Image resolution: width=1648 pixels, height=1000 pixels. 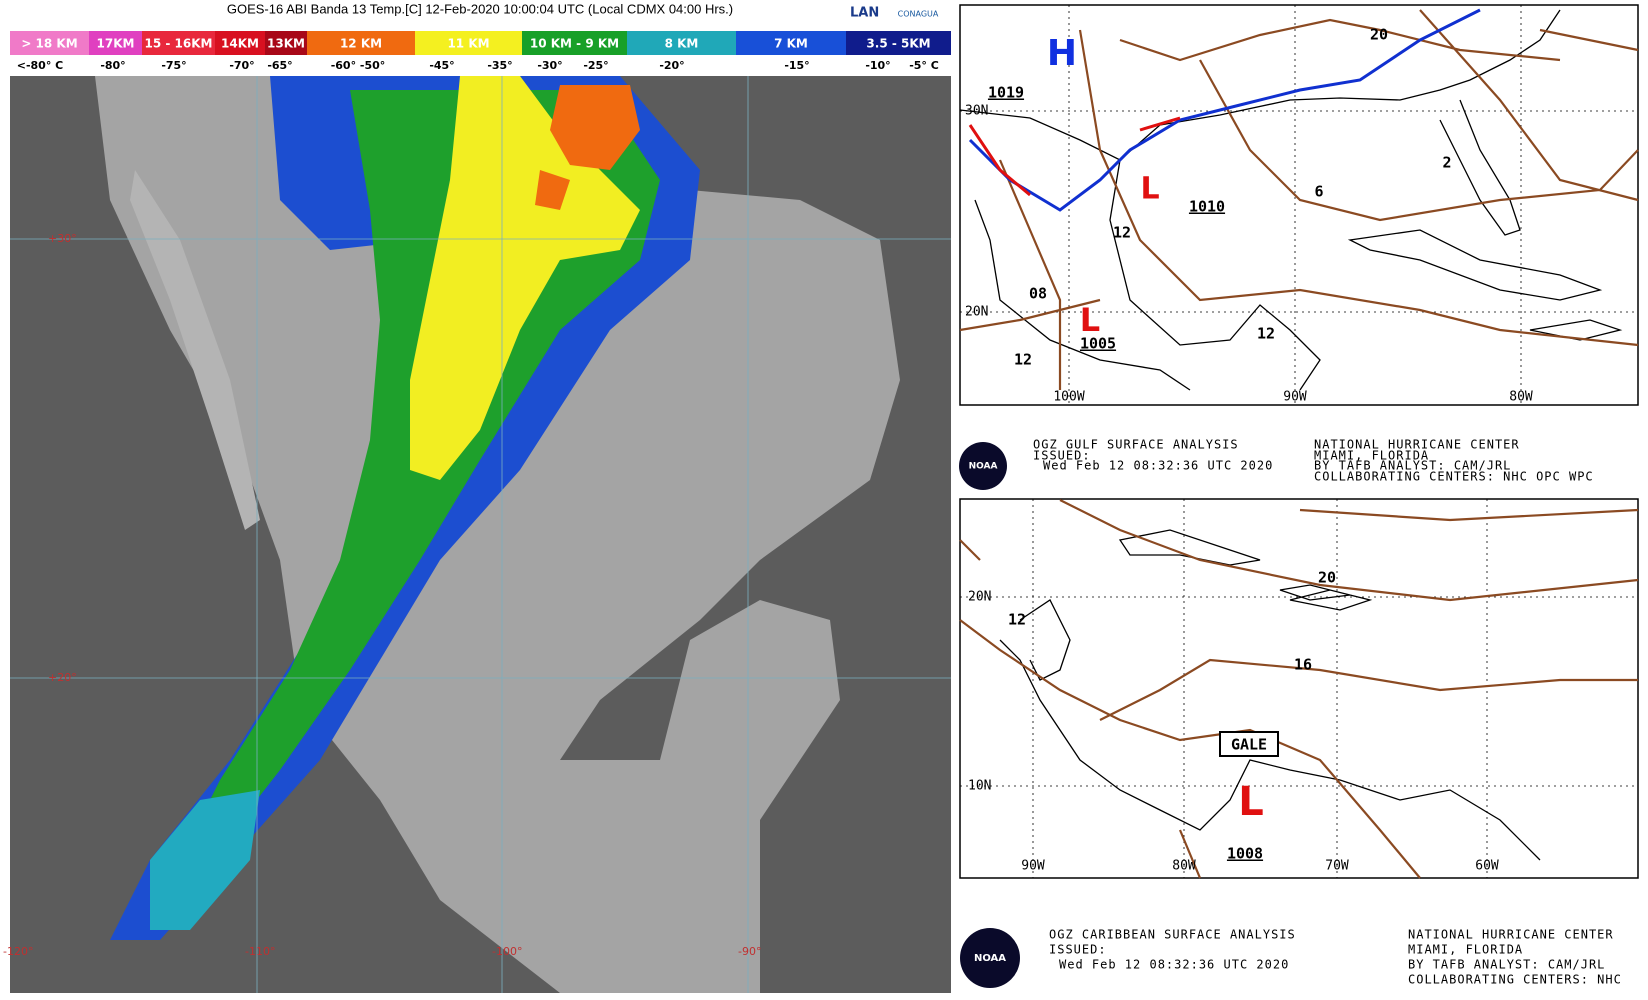 I want to click on conagua-logo: CONAGUA, so click(x=918, y=14).